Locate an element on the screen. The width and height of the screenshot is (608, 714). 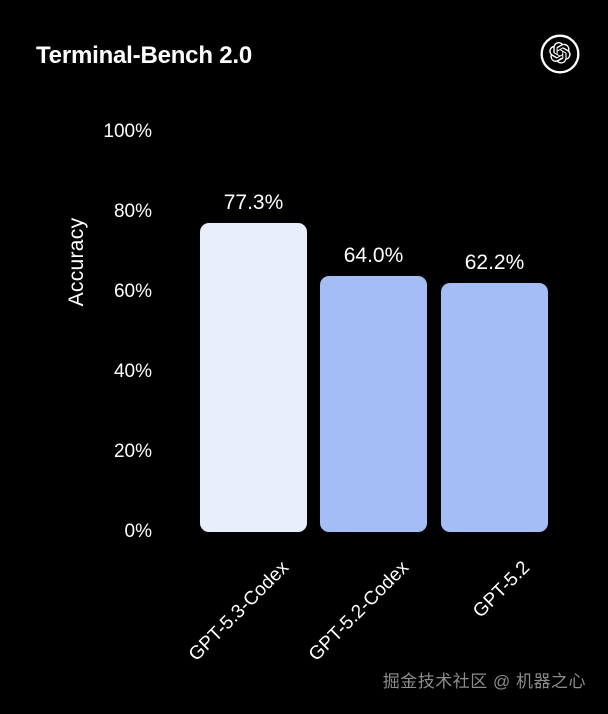
y-tick-label: 0% is located at coordinates (138, 531).